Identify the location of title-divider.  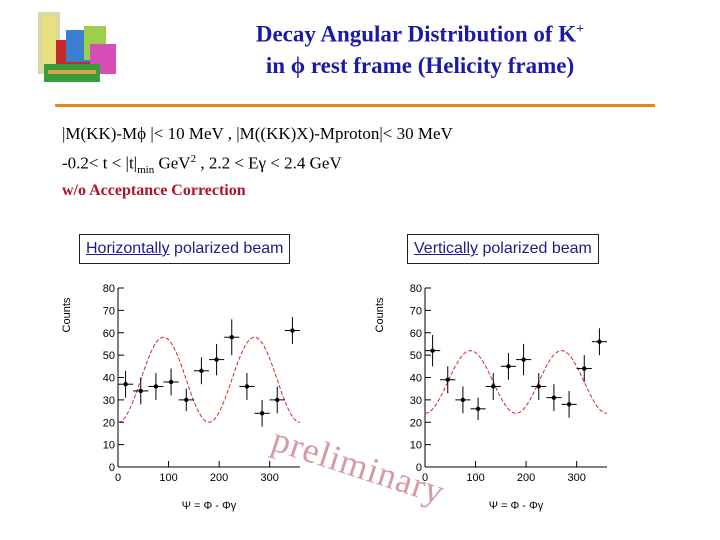
(355, 105).